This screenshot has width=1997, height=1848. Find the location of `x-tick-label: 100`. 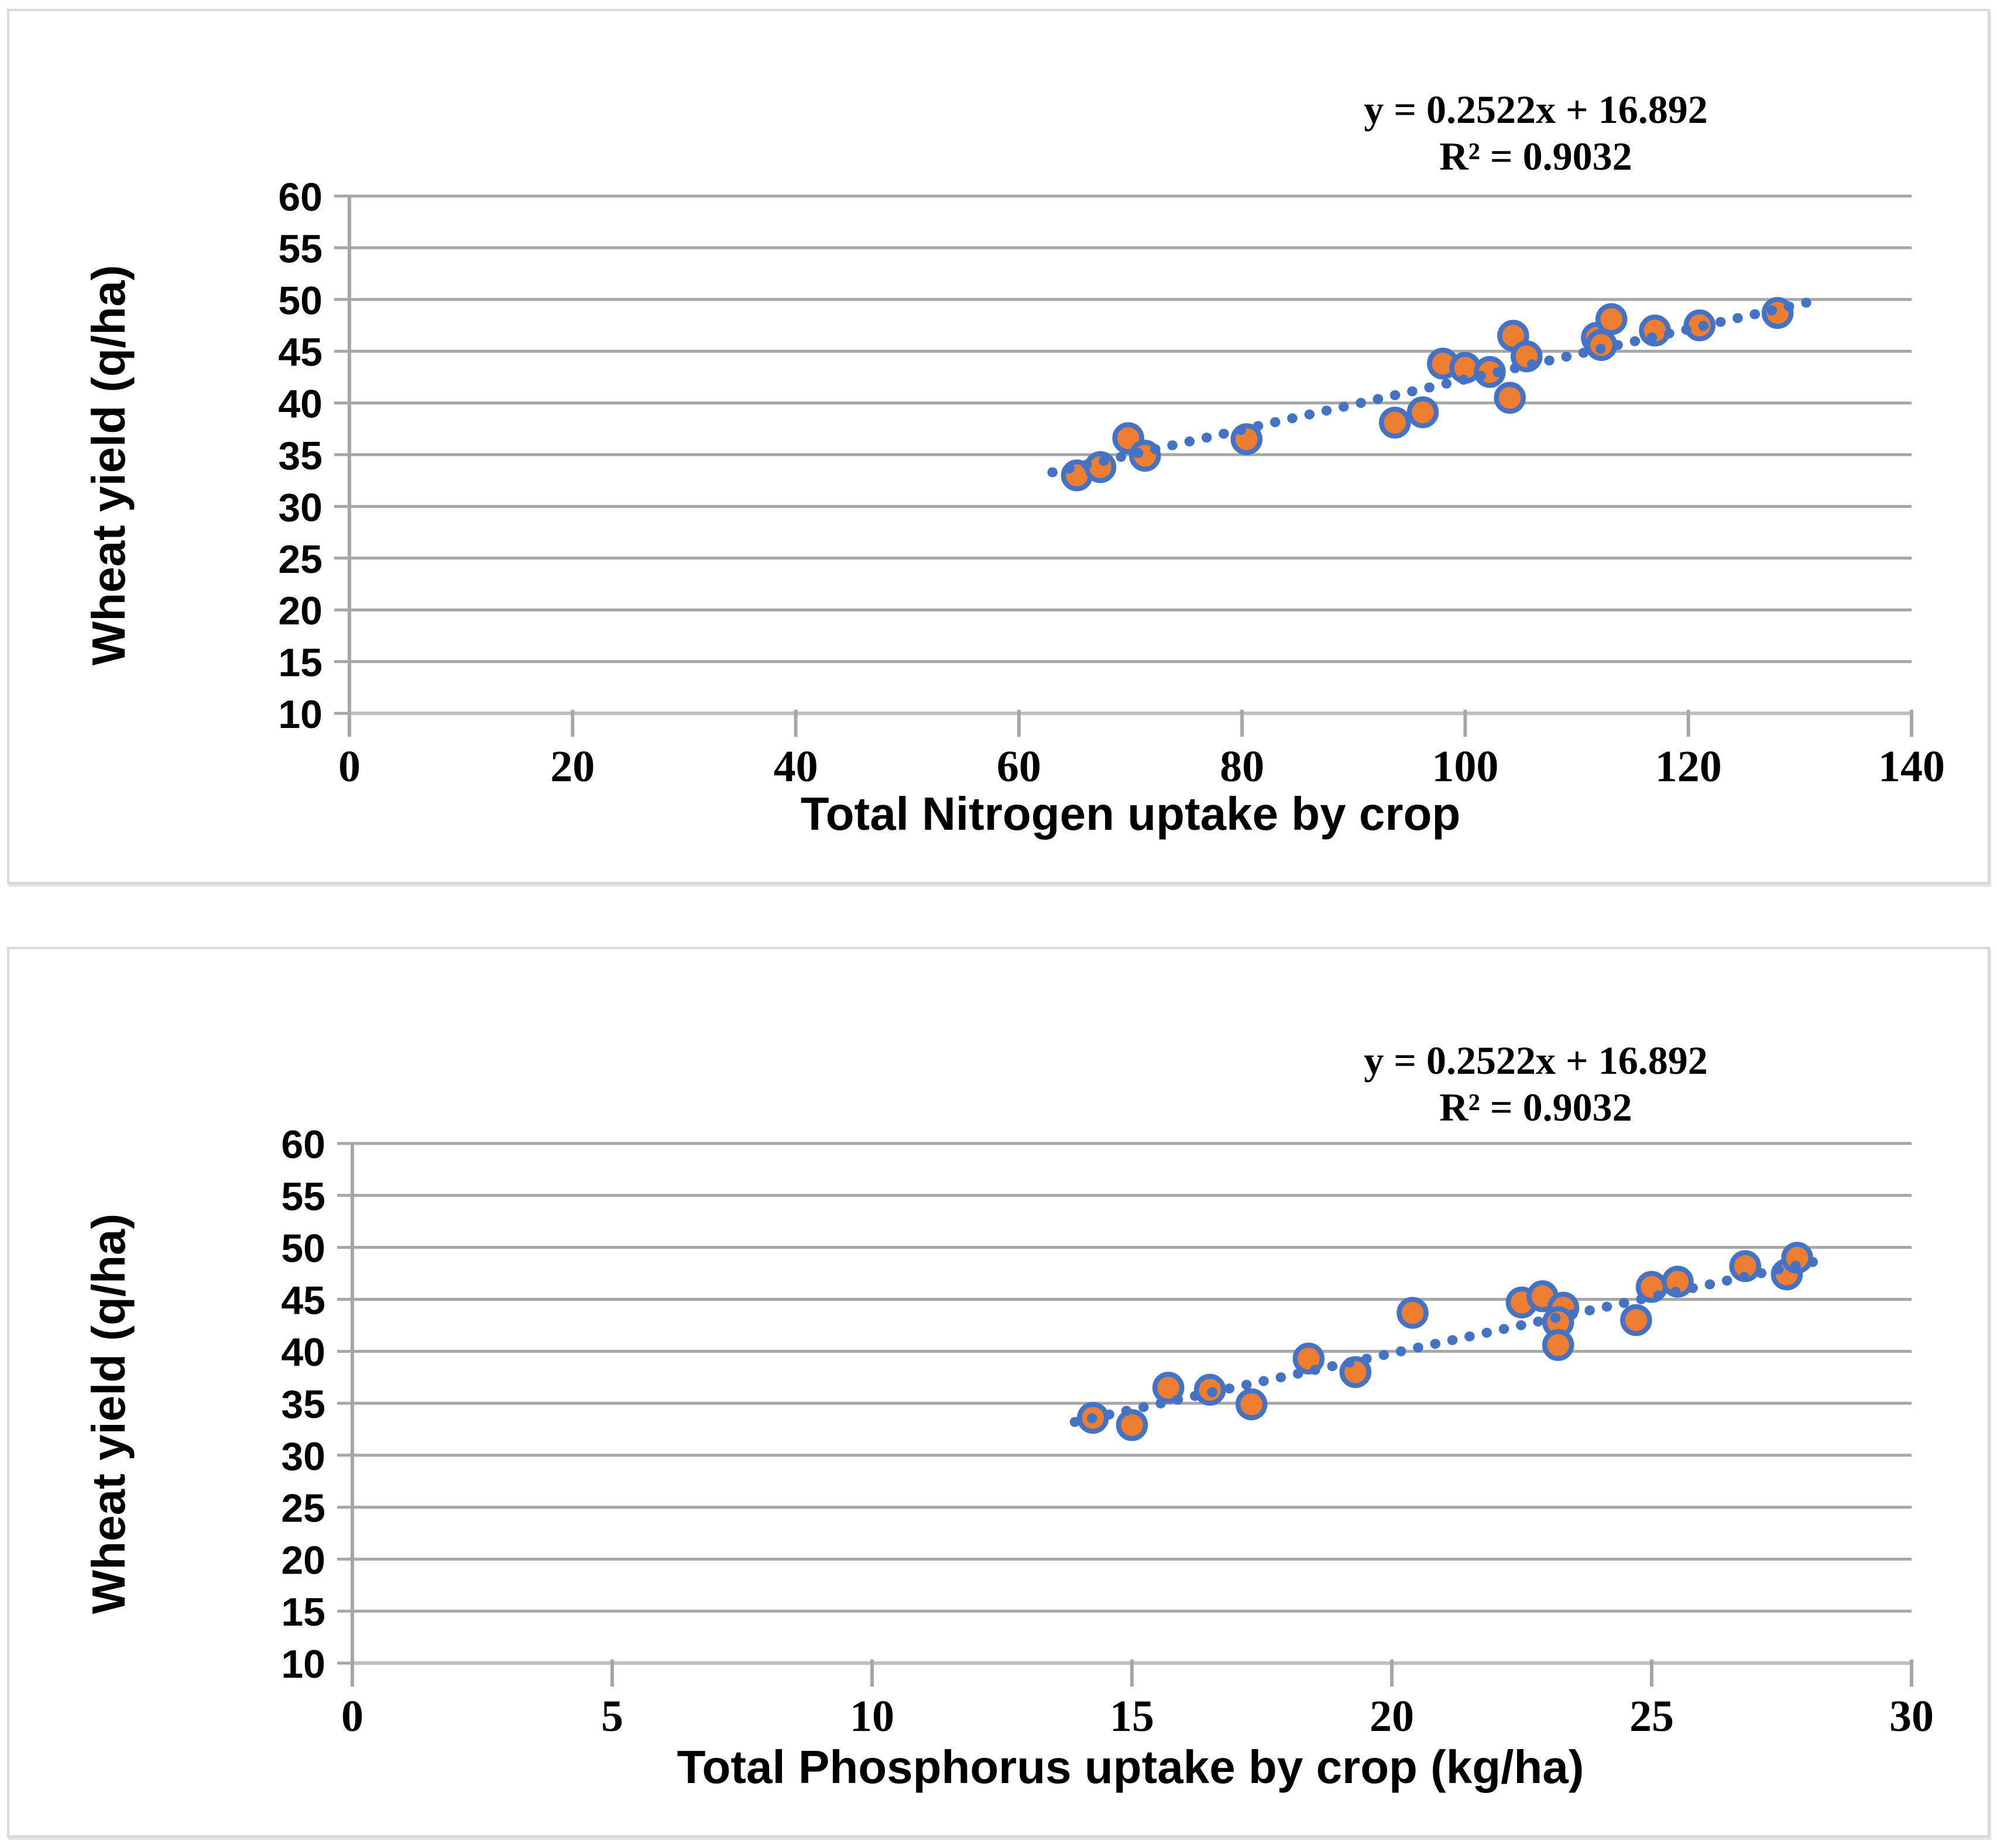

x-tick-label: 100 is located at coordinates (1465, 766).